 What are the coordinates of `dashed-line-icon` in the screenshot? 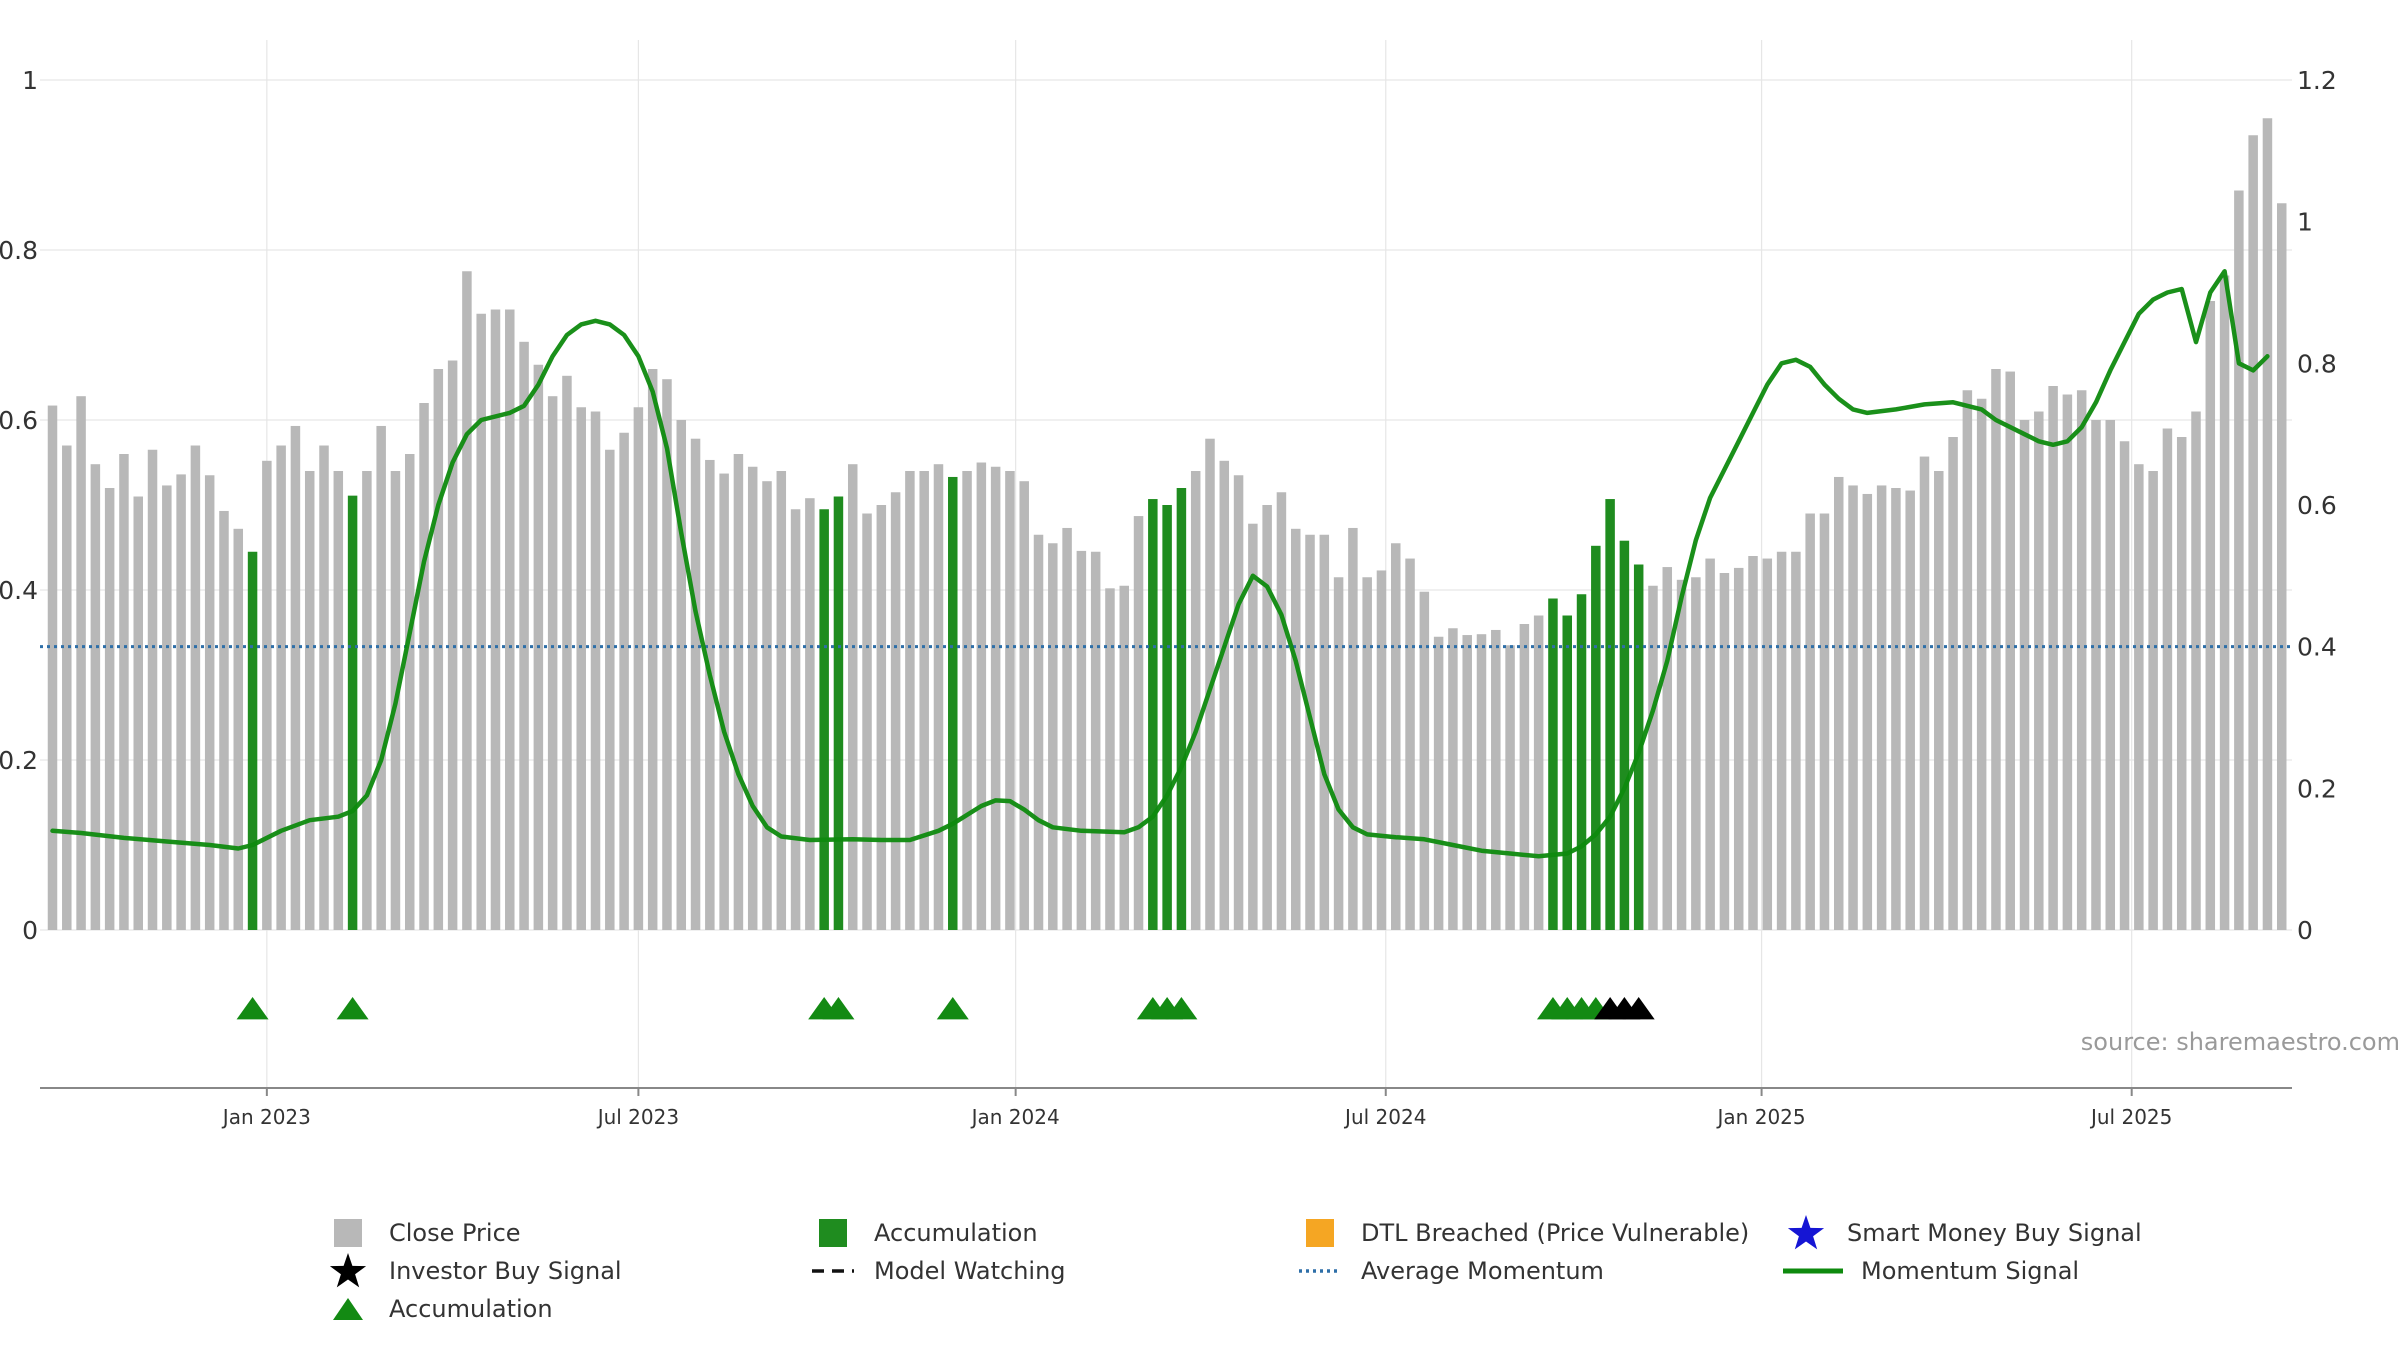 It's located at (833, 1271).